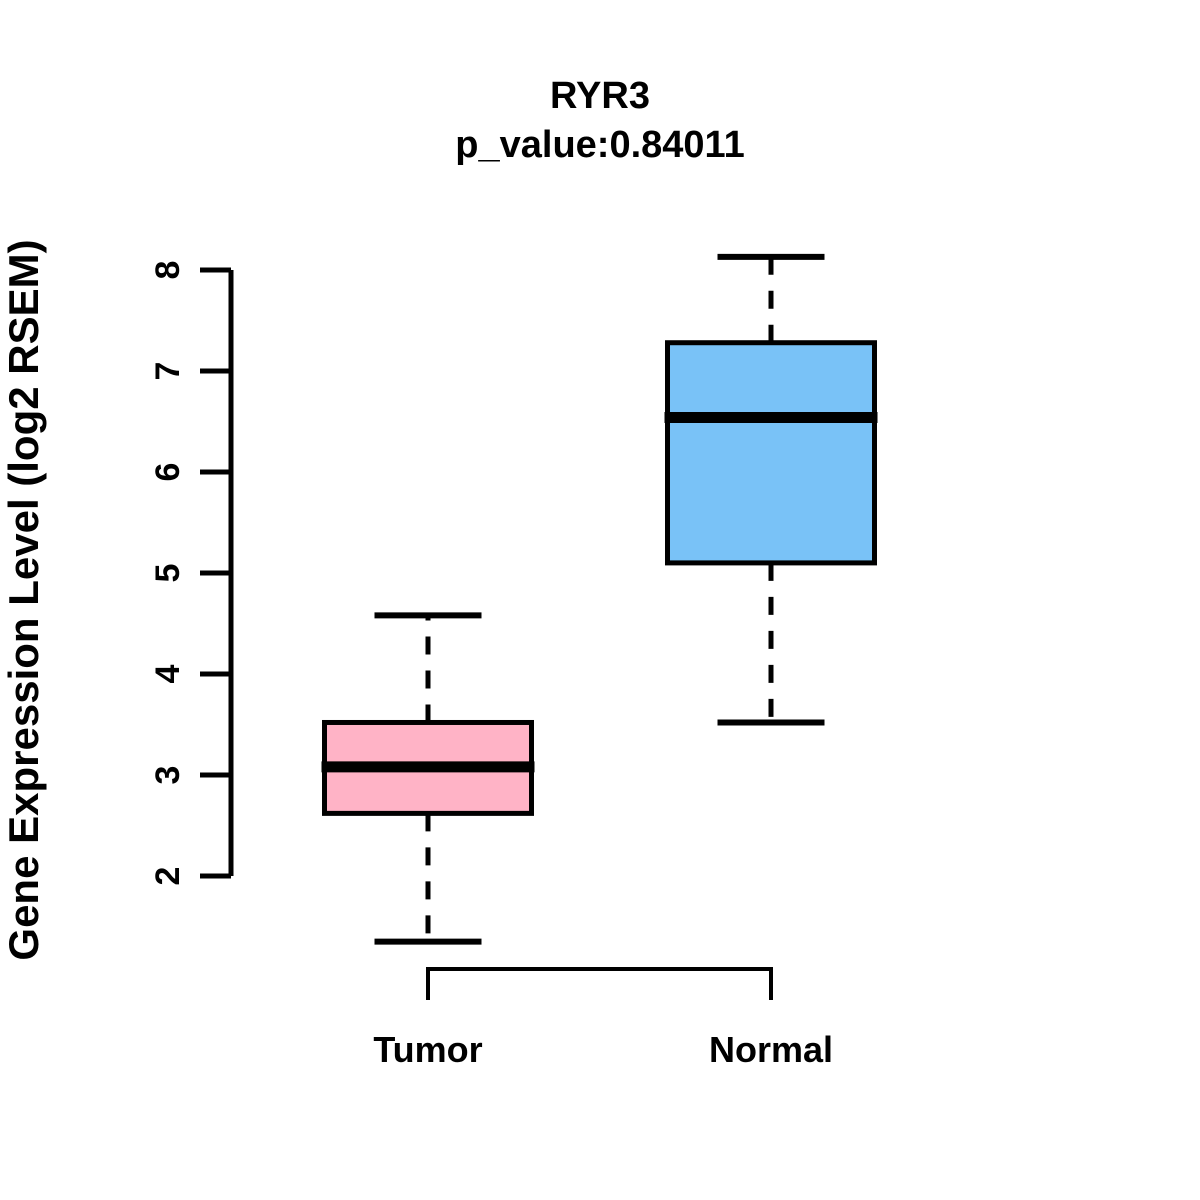 The image size is (1200, 1200). I want to click on box-group-normal, so click(771, 489).